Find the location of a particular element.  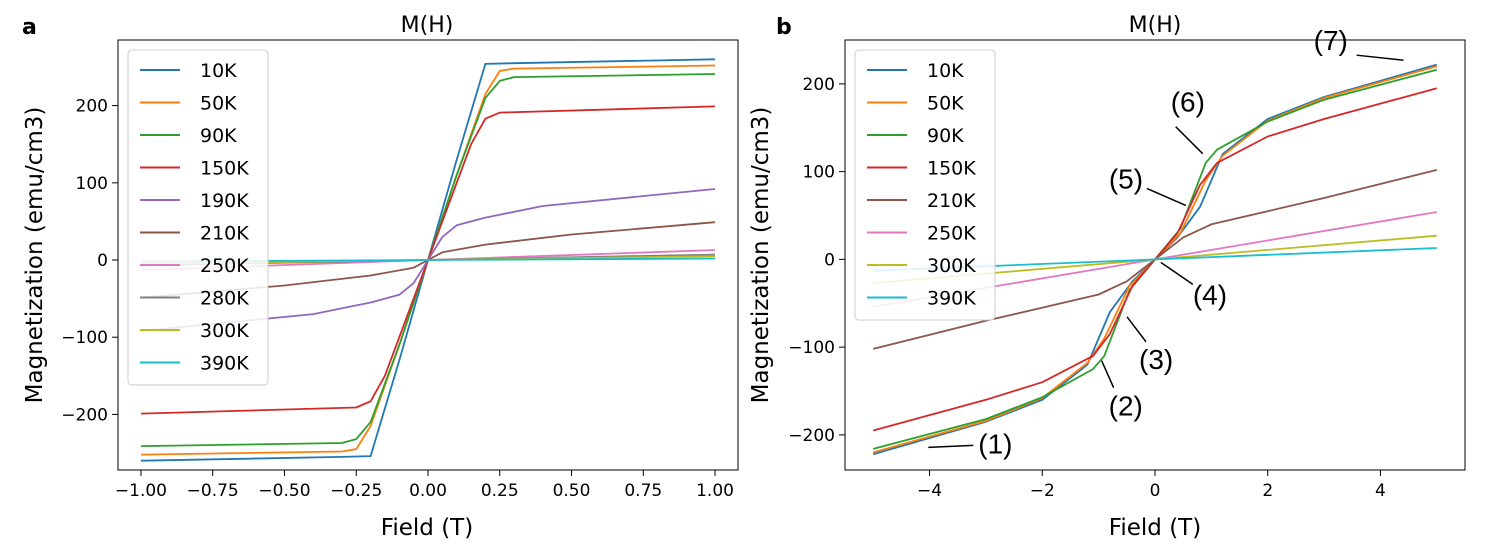

panel-b-ylabel: Magnetization (emu/cm3) is located at coordinates (761, 255).